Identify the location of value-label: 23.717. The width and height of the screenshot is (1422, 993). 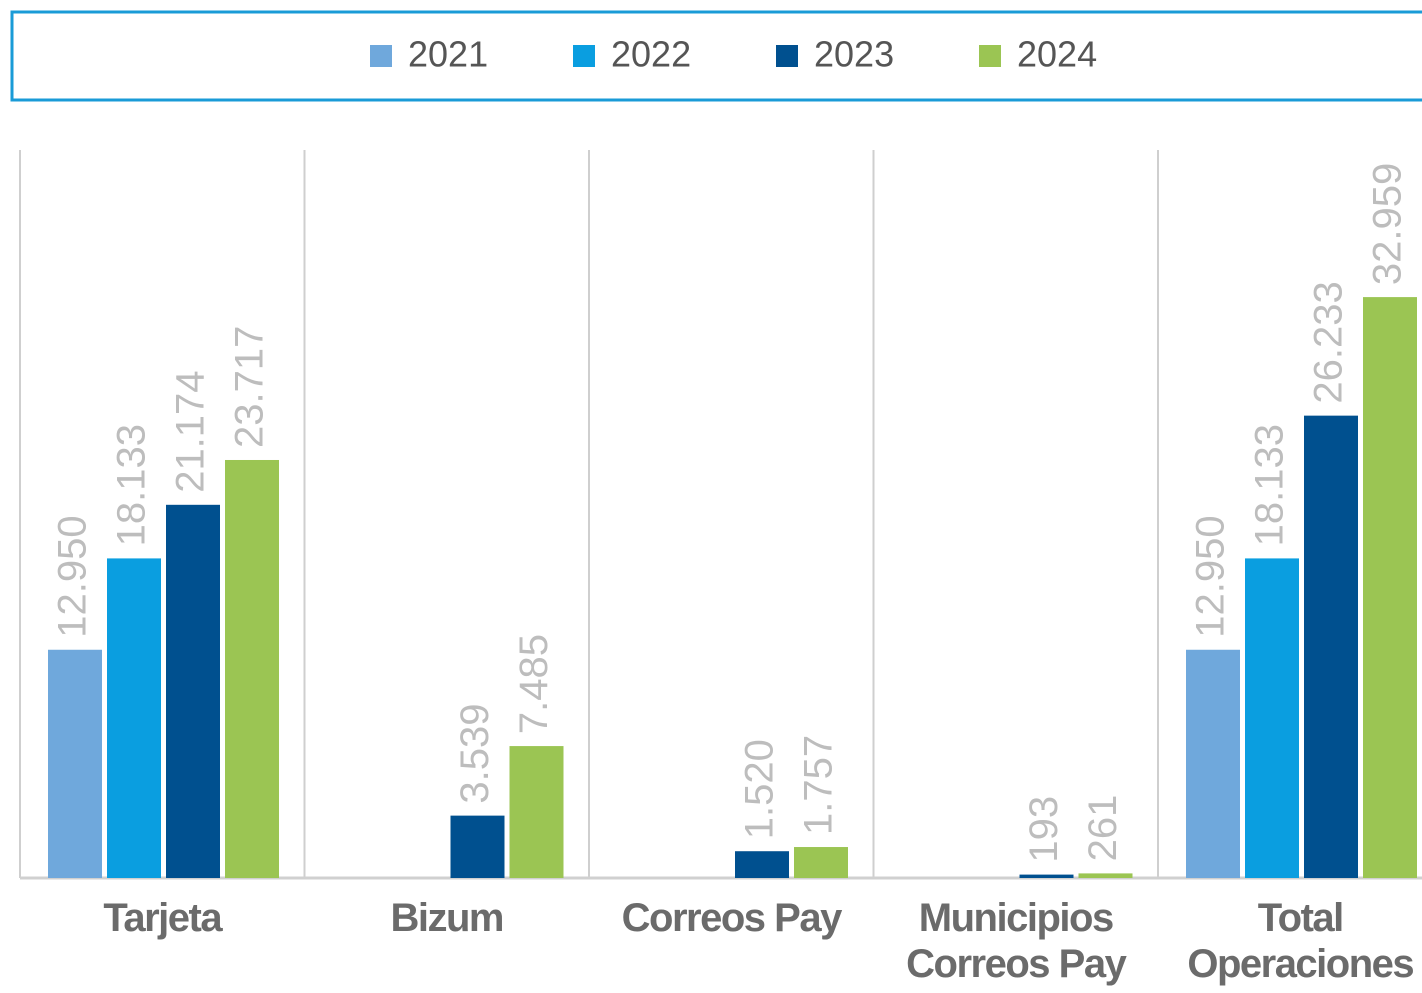
(250, 387).